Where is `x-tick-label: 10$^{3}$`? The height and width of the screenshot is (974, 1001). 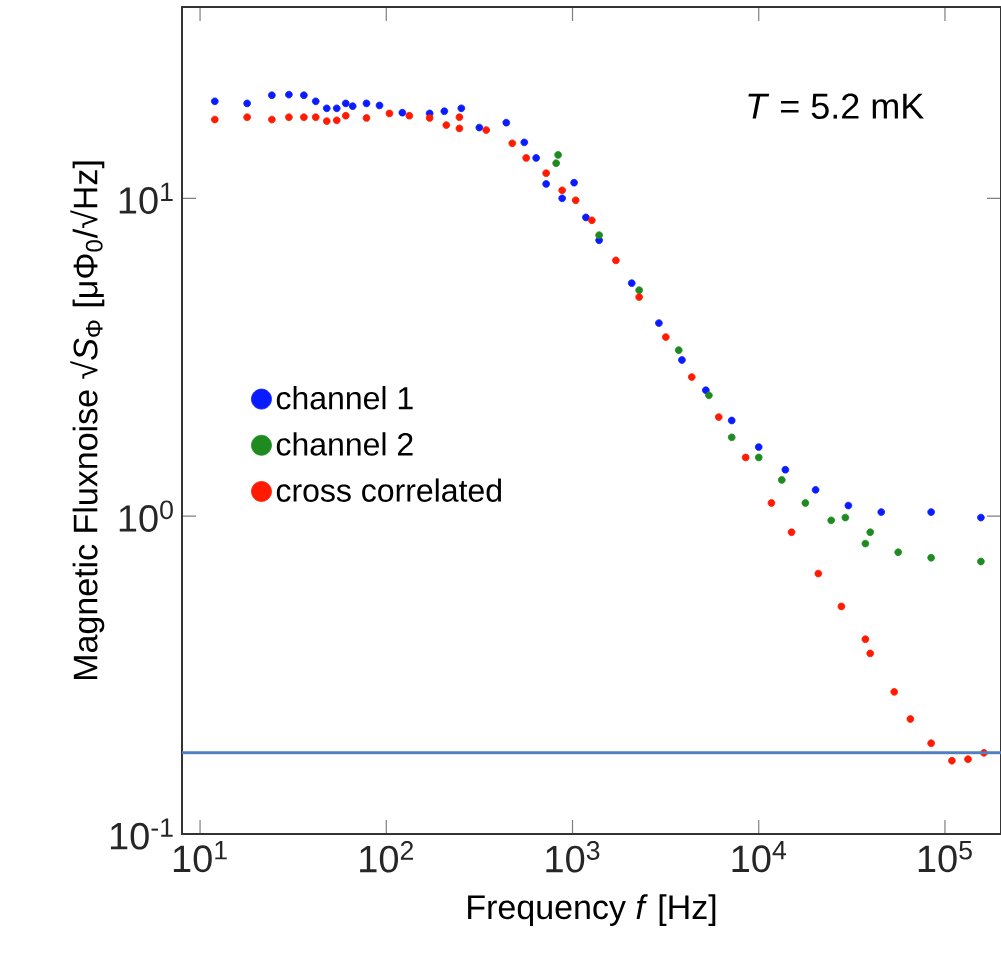 x-tick-label: 10$^{3}$ is located at coordinates (573, 857).